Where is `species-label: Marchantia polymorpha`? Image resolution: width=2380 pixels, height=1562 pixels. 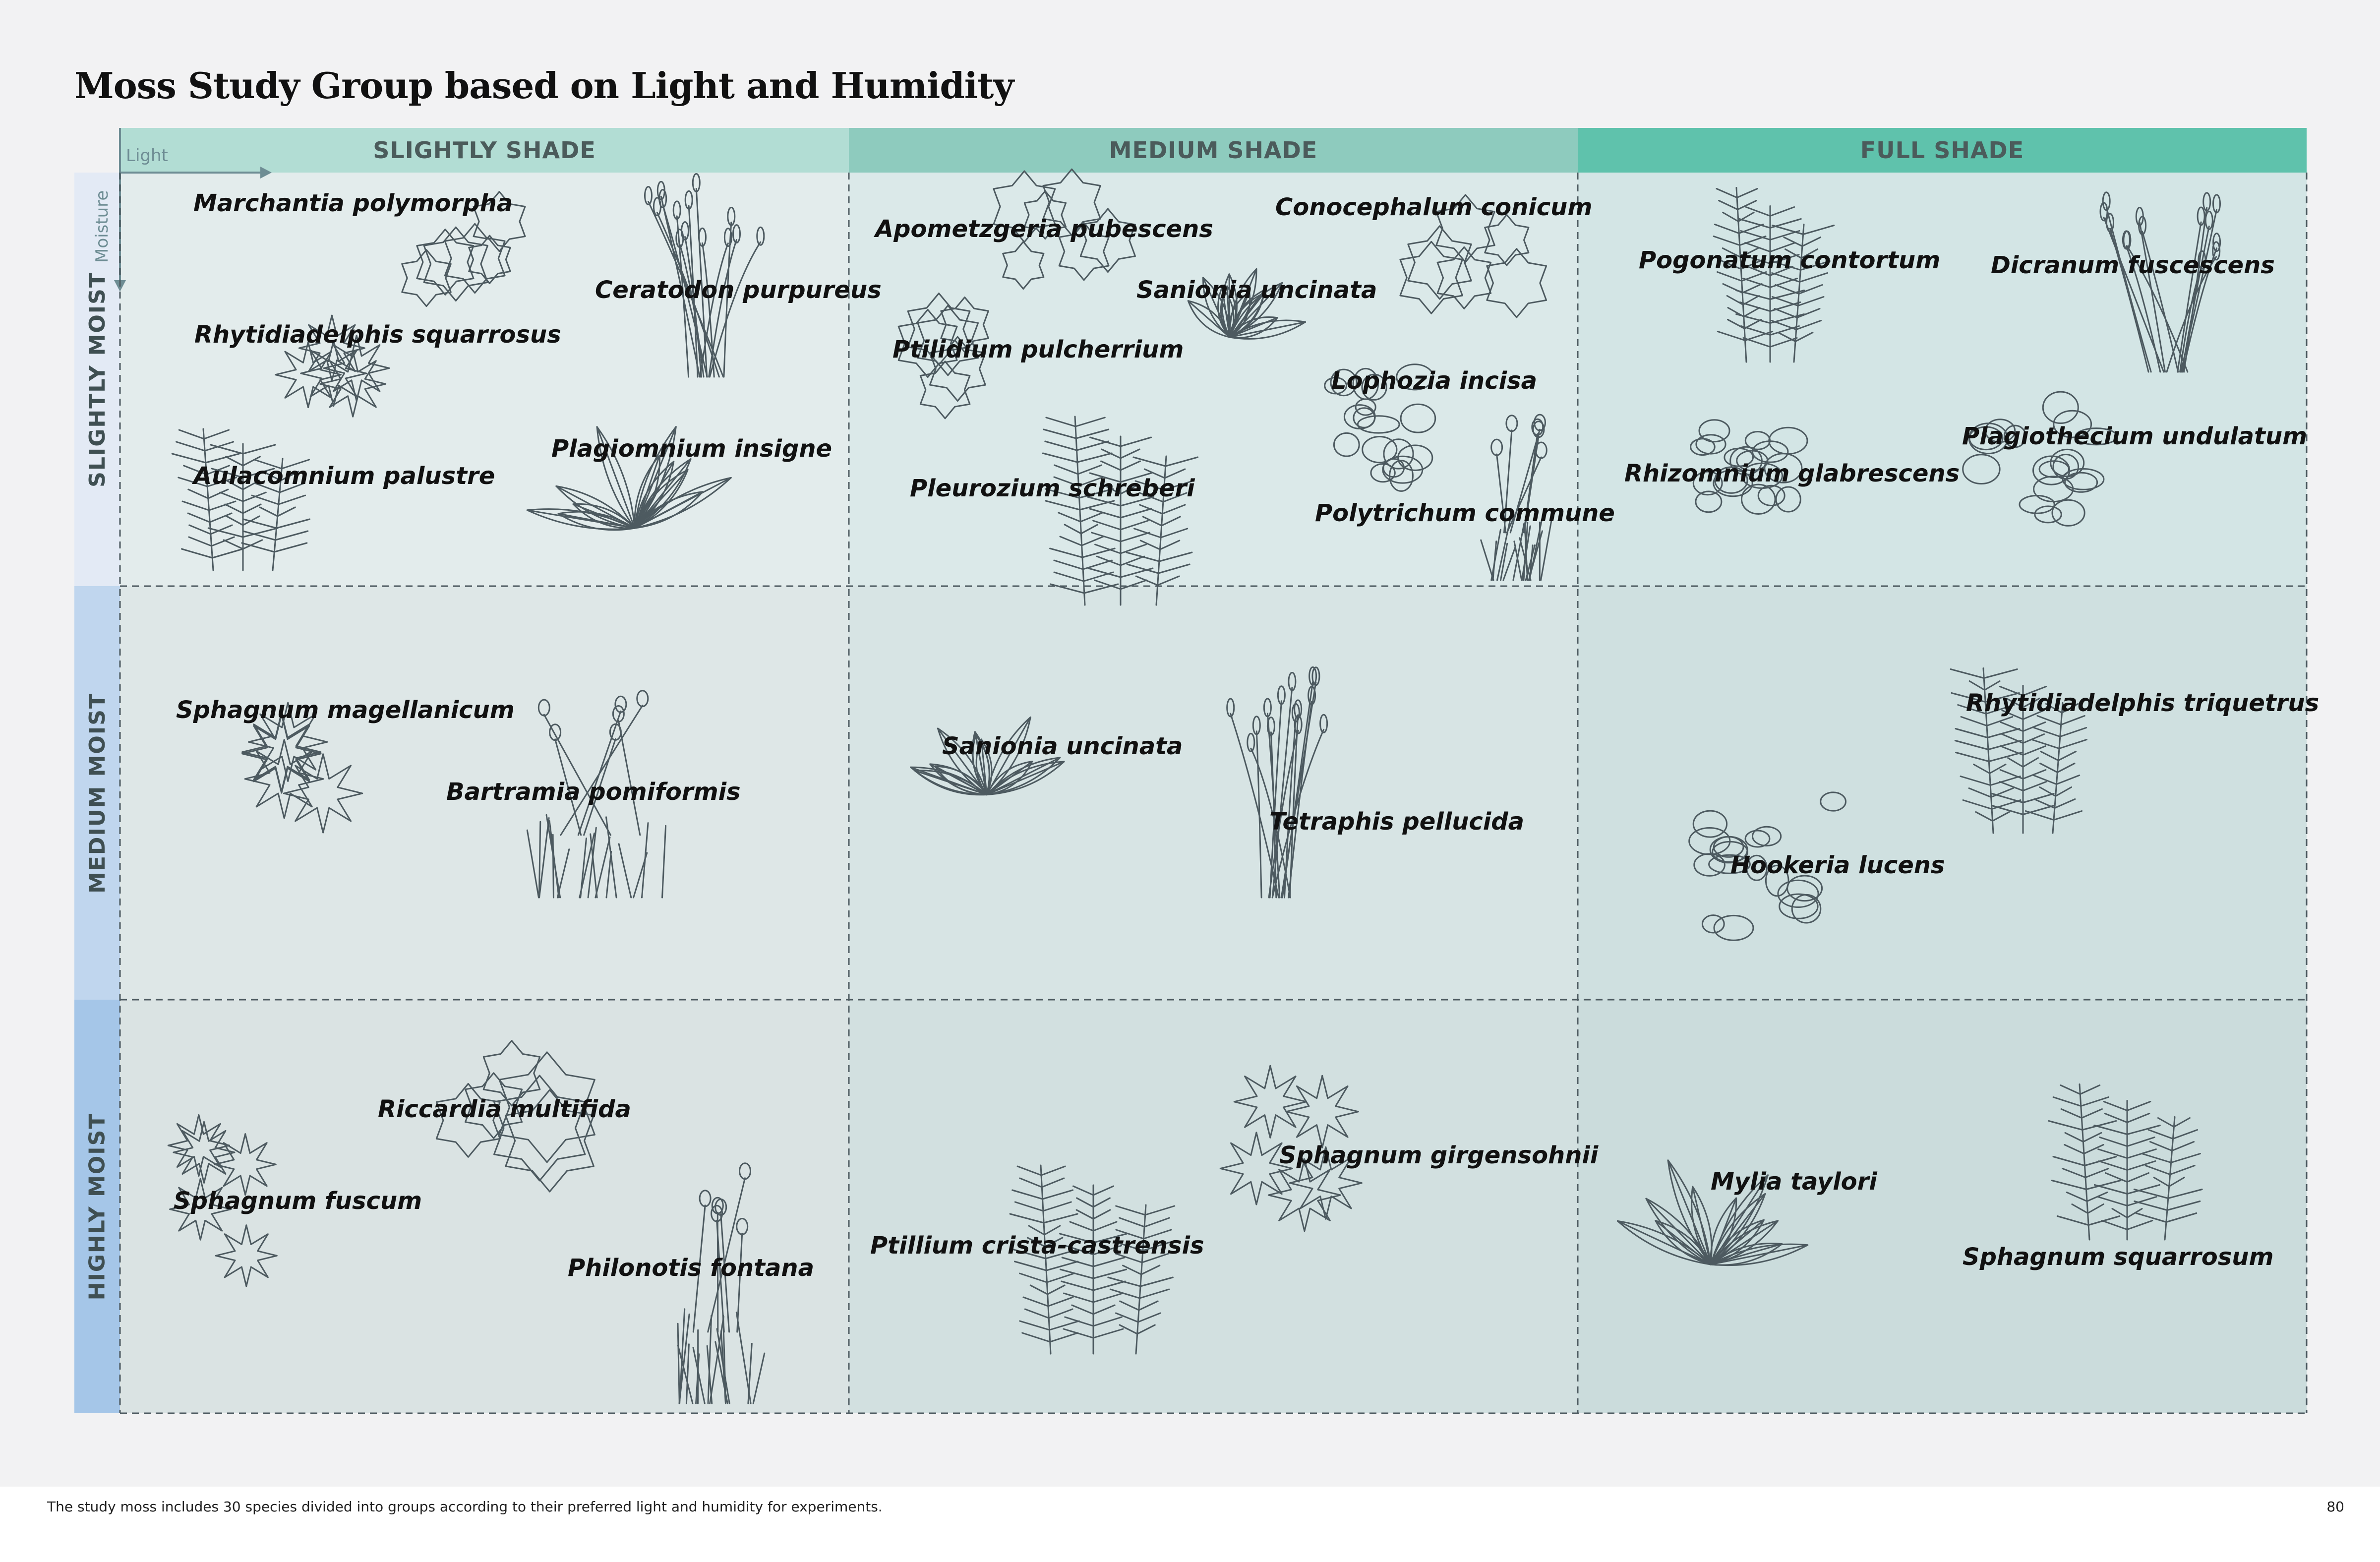 species-label: Marchantia polymorpha is located at coordinates (353, 203).